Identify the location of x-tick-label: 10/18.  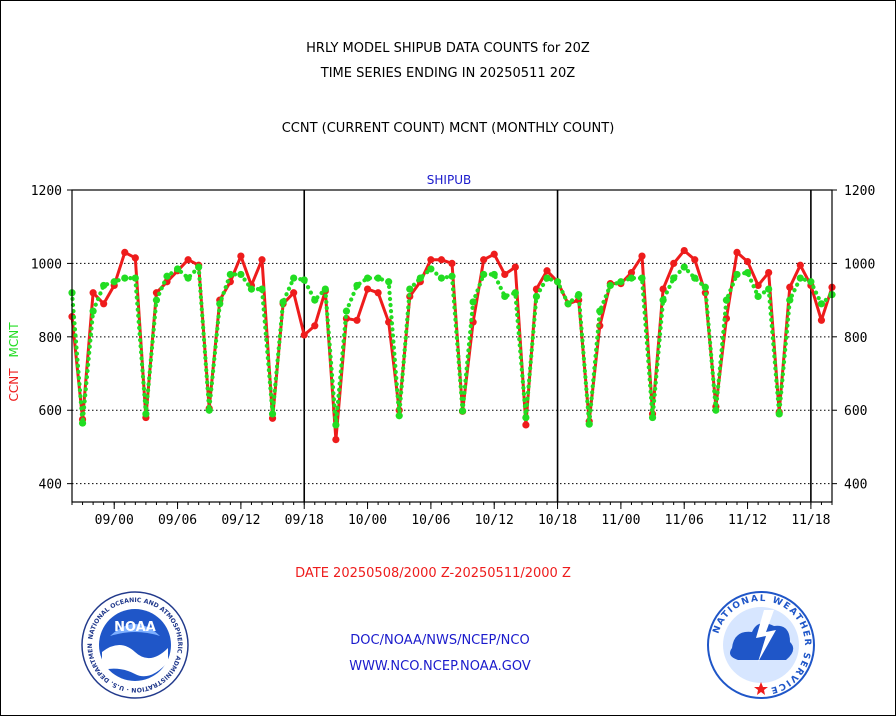
(557, 520).